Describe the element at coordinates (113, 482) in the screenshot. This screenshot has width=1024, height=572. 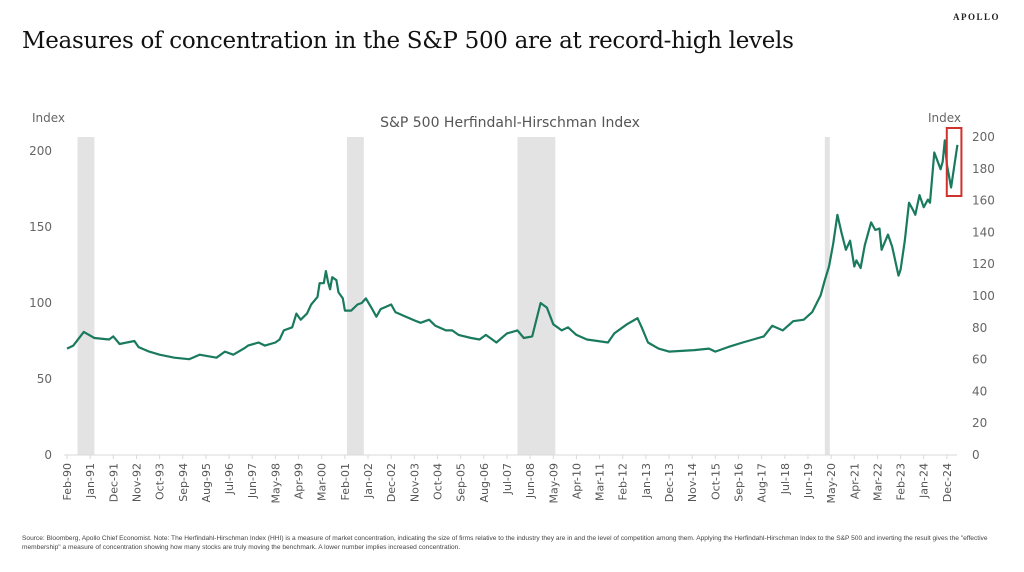
I see `x-tick-label: Dec-91` at that location.